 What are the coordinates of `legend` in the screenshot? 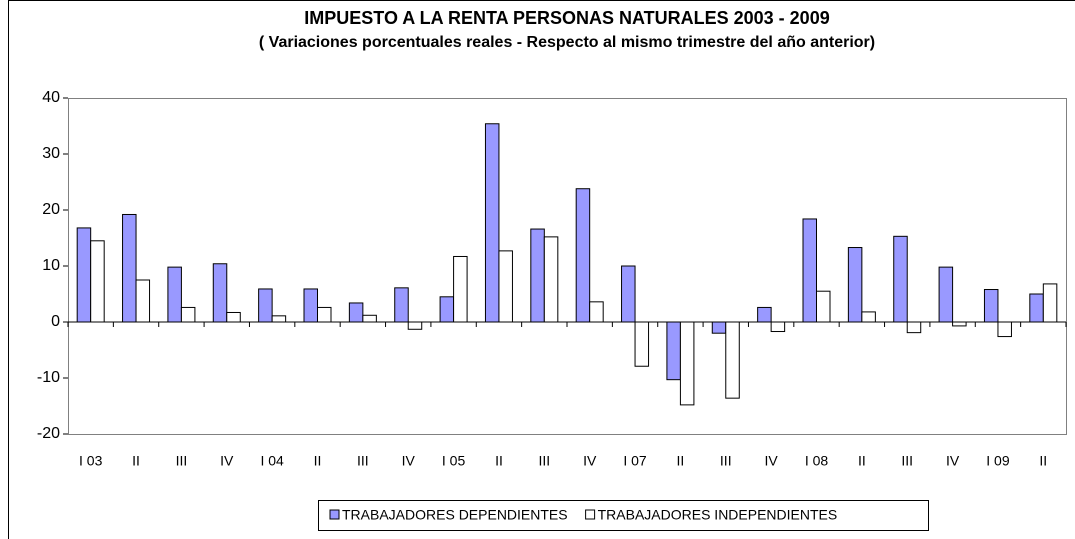 It's located at (623, 515).